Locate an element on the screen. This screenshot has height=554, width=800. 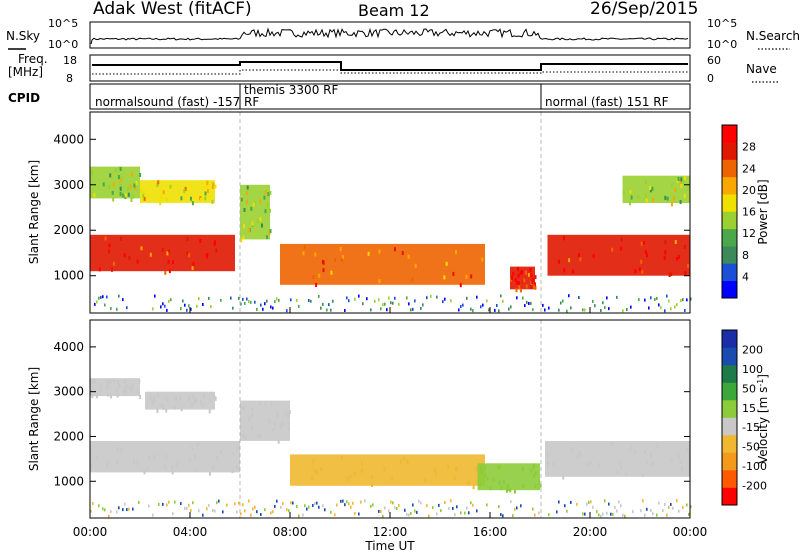
x-tick-label: 16:00 is located at coordinates (490, 532).